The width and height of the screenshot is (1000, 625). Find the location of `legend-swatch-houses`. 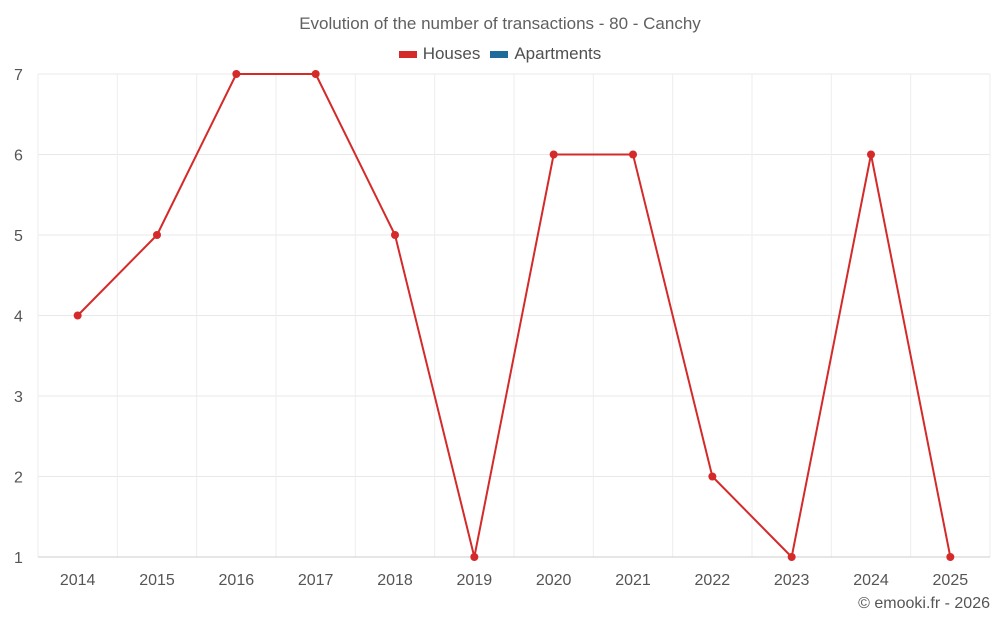

legend-swatch-houses is located at coordinates (407, 54).